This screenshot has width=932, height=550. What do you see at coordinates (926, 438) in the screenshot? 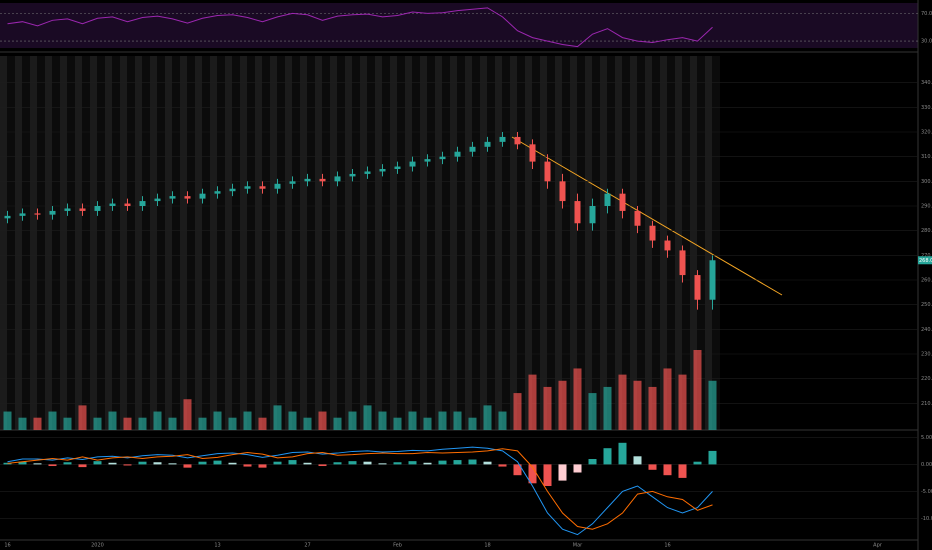
I see `y-tick-label: 5.00` at bounding box center [926, 438].